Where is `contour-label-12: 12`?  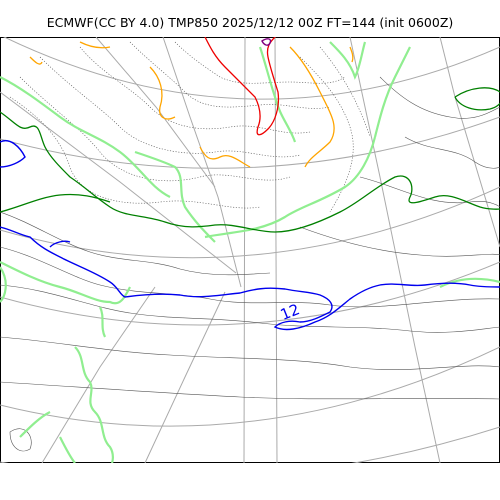
contour-label-12: 12 is located at coordinates (290, 312).